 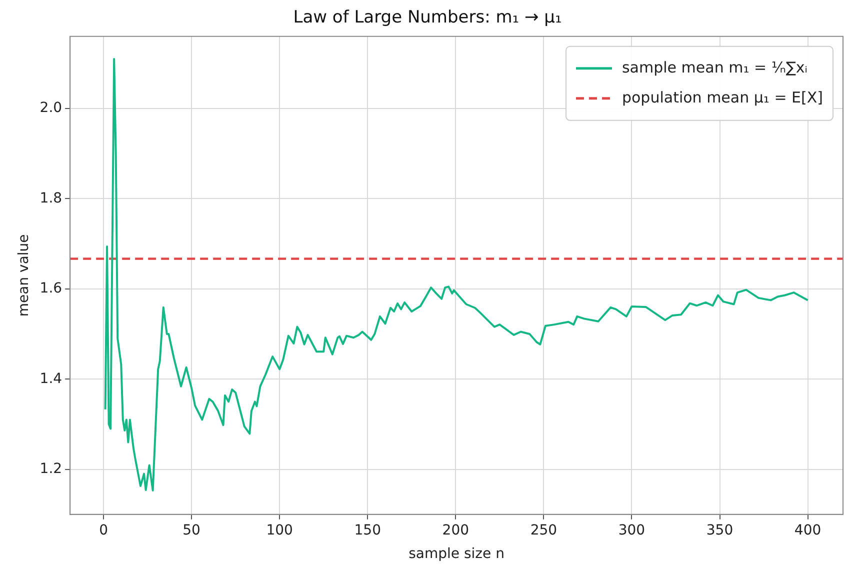 What do you see at coordinates (456, 530) in the screenshot?
I see `x-tick-label: 200` at bounding box center [456, 530].